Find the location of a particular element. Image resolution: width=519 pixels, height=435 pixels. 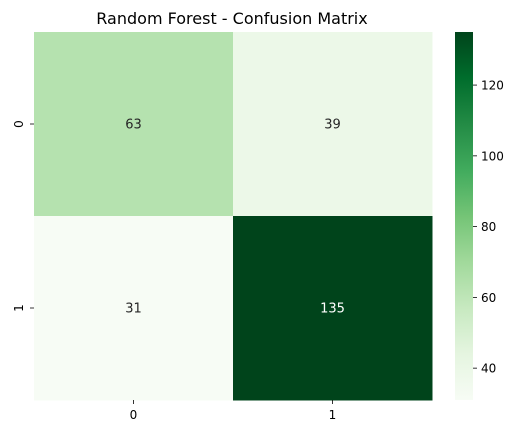

colorbar-tick-label: 40 is located at coordinates (488, 369).